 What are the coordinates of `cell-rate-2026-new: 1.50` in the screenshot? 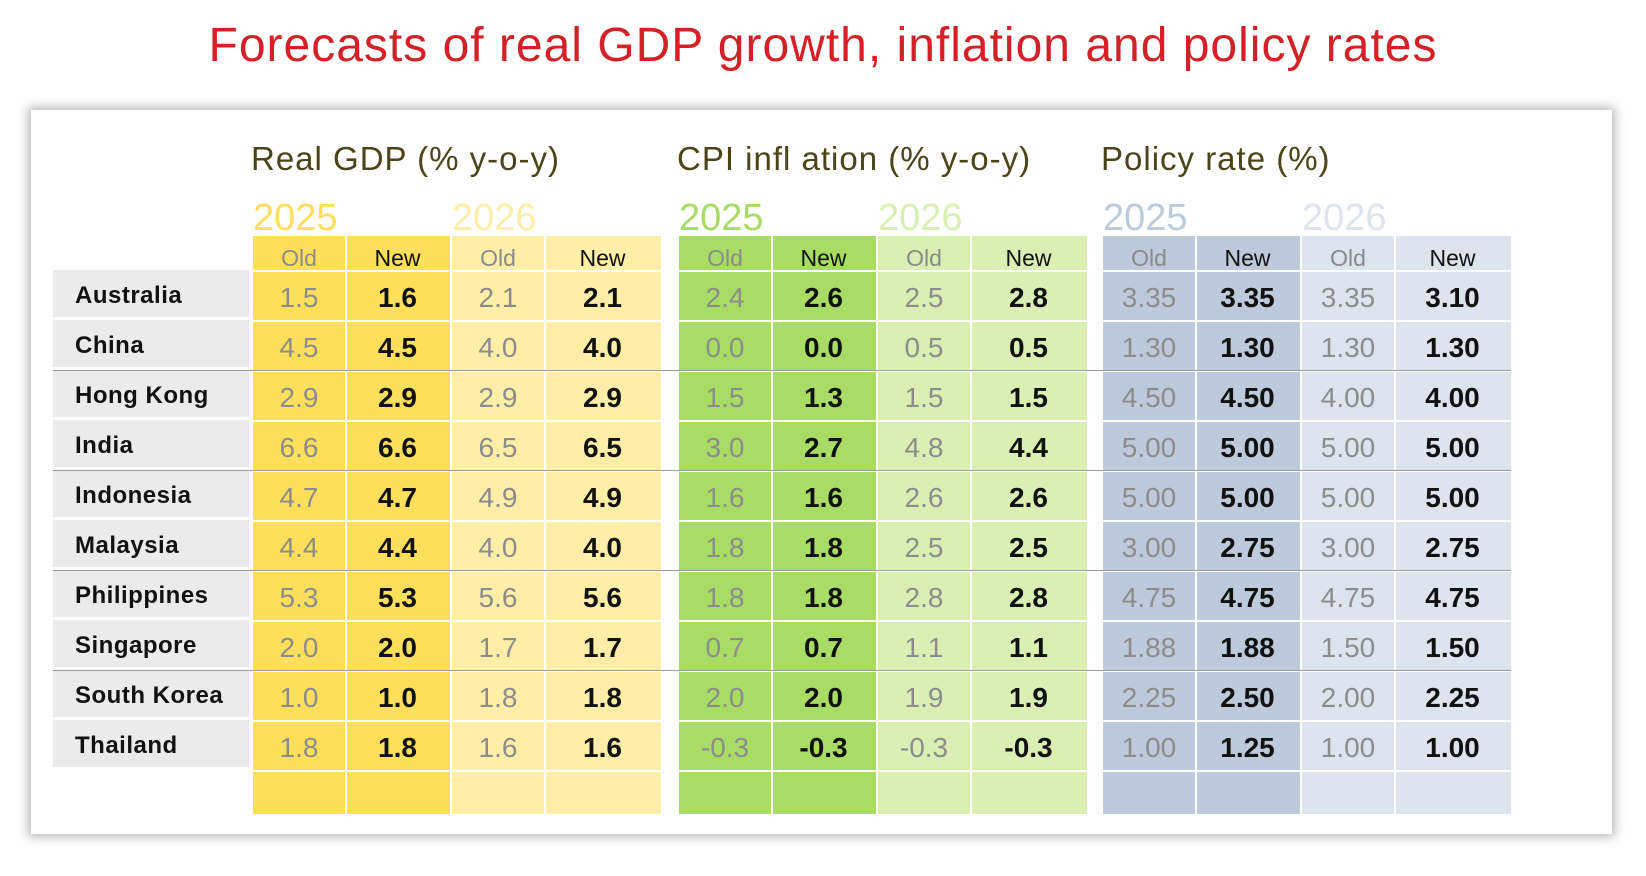 It's located at (1452, 647).